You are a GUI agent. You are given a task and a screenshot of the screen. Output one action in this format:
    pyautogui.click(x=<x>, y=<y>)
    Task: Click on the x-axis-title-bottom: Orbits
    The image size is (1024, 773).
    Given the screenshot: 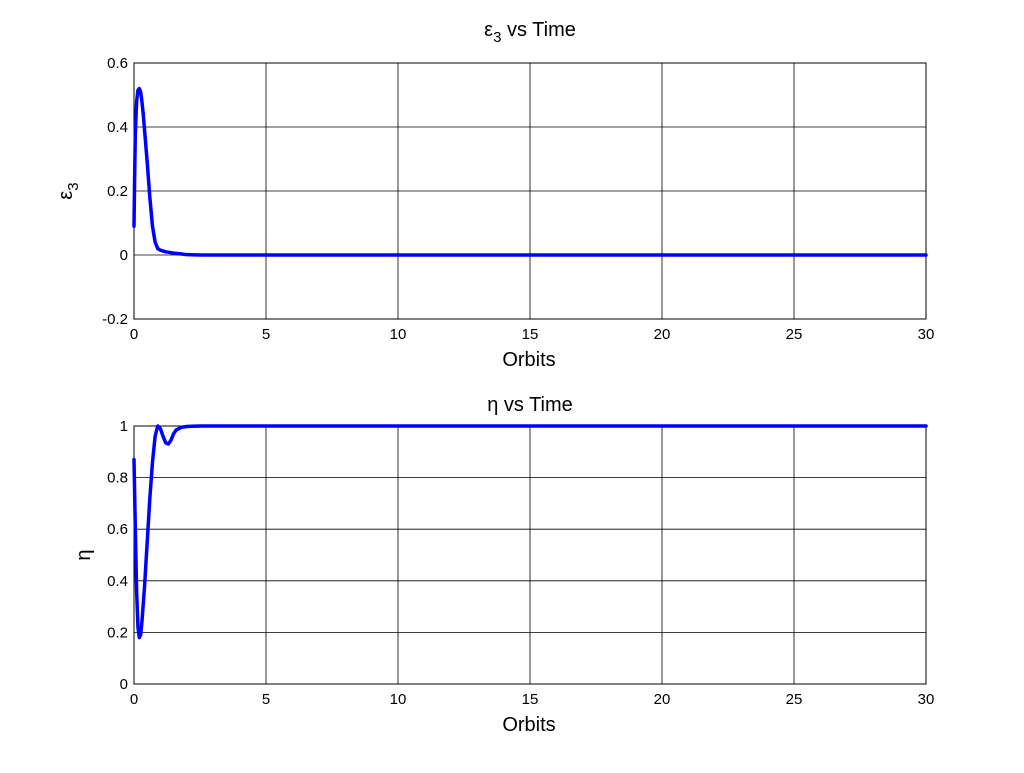 What is the action you would take?
    pyautogui.click(x=528, y=725)
    